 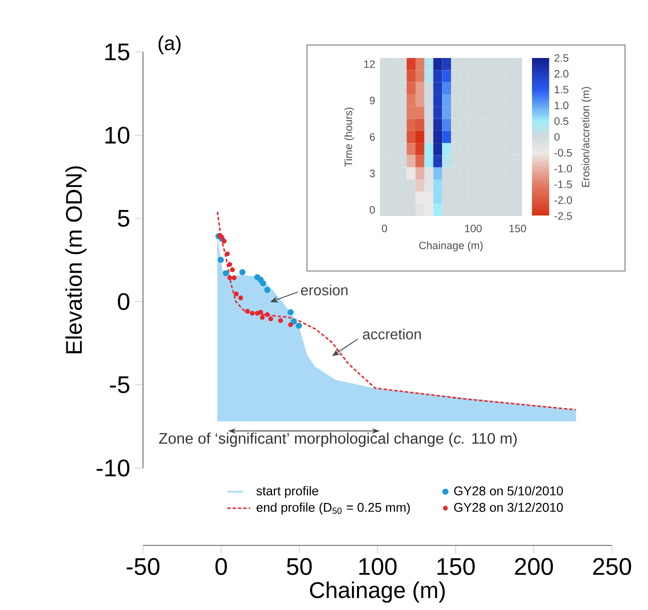 I want to click on color-bar-label: -2.5, so click(x=563, y=216).